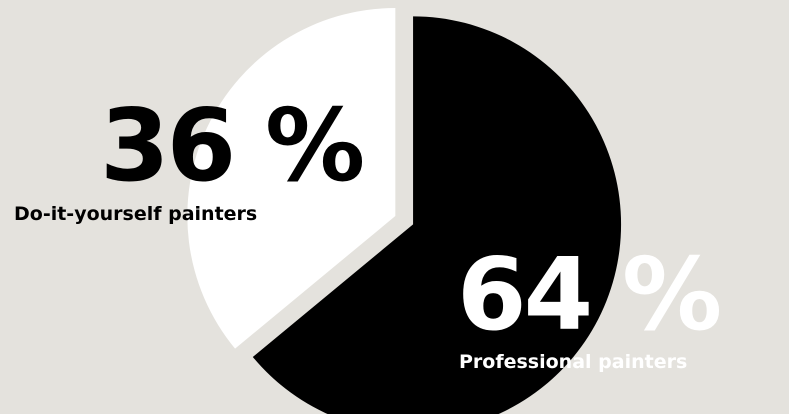  I want to click on slice-value-label-diy: 36 %, so click(232, 145).